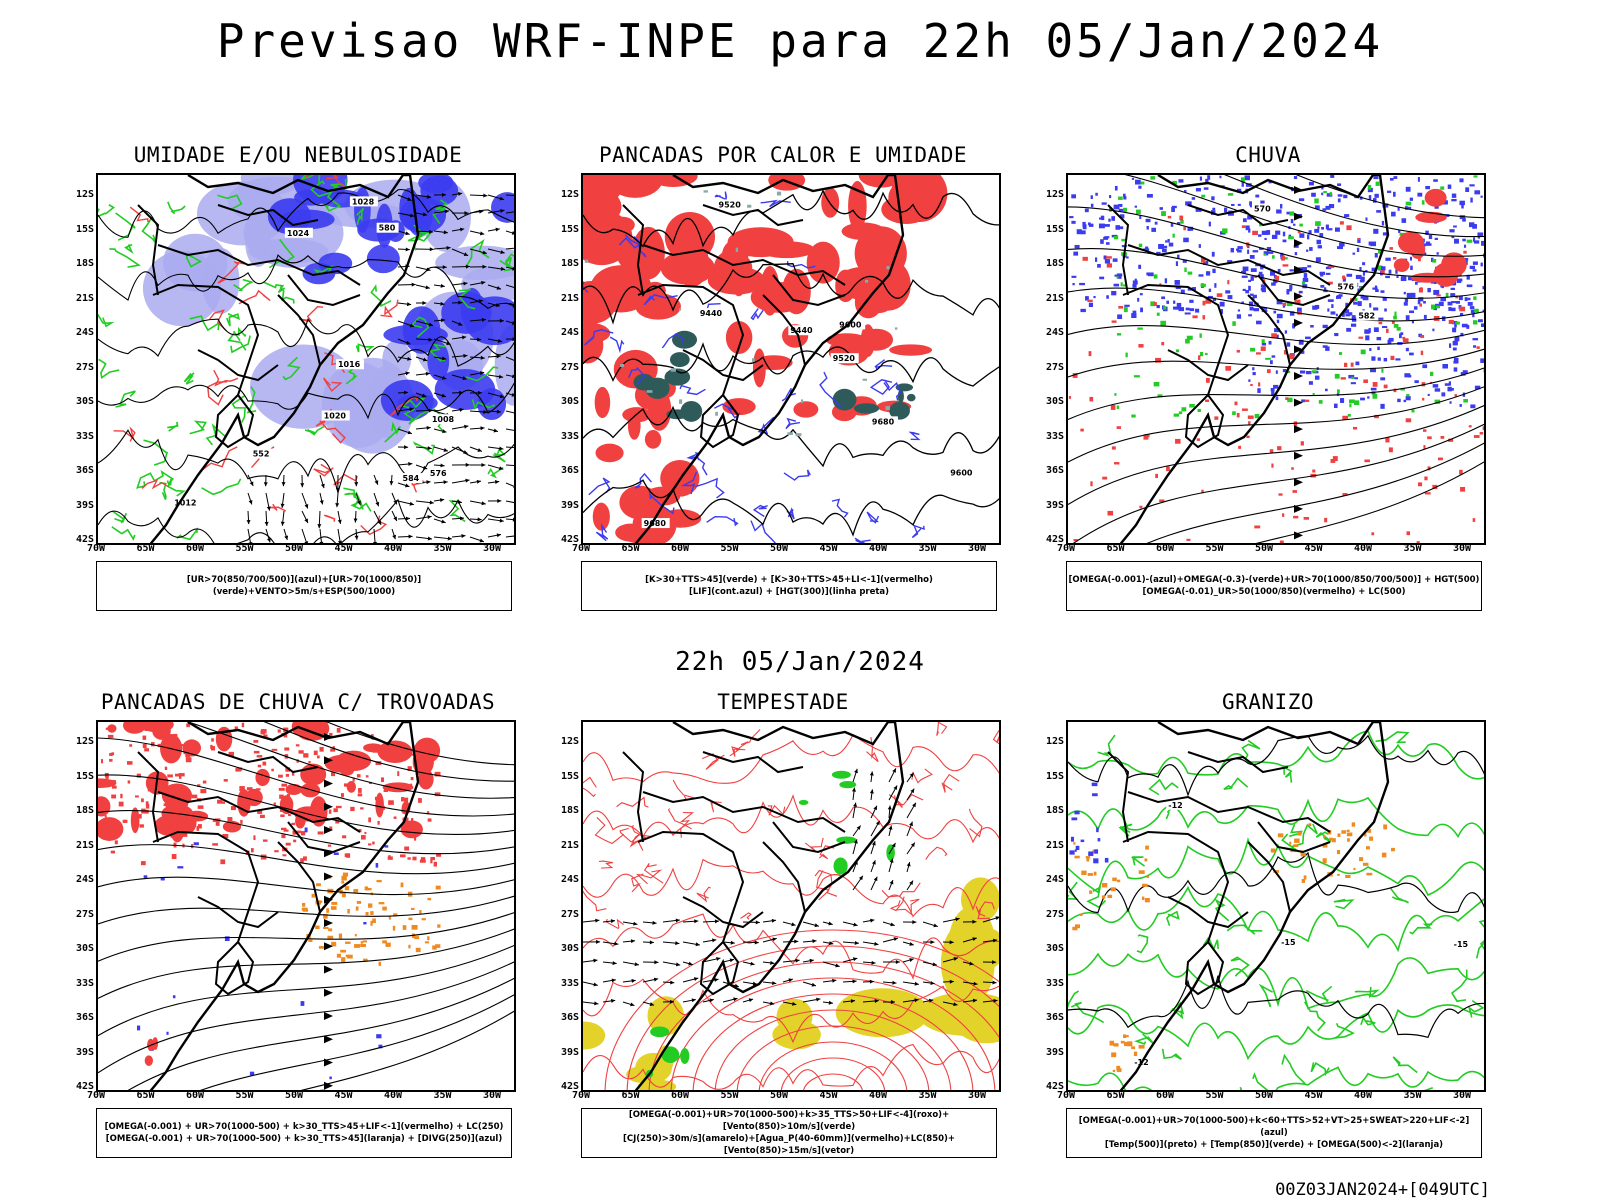  What do you see at coordinates (1054, 401) in the screenshot?
I see `lat-tick-label: 30S` at bounding box center [1054, 401].